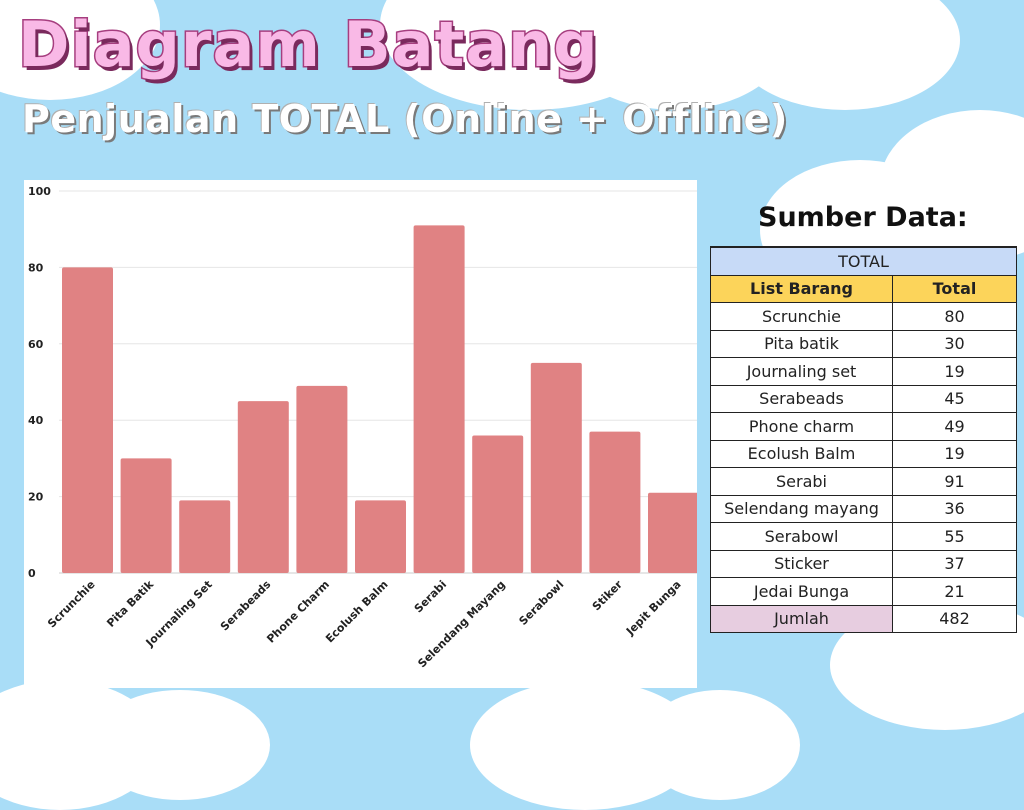  Describe the element at coordinates (801, 536) in the screenshot. I see `table-cell-item: Serabowl` at that location.